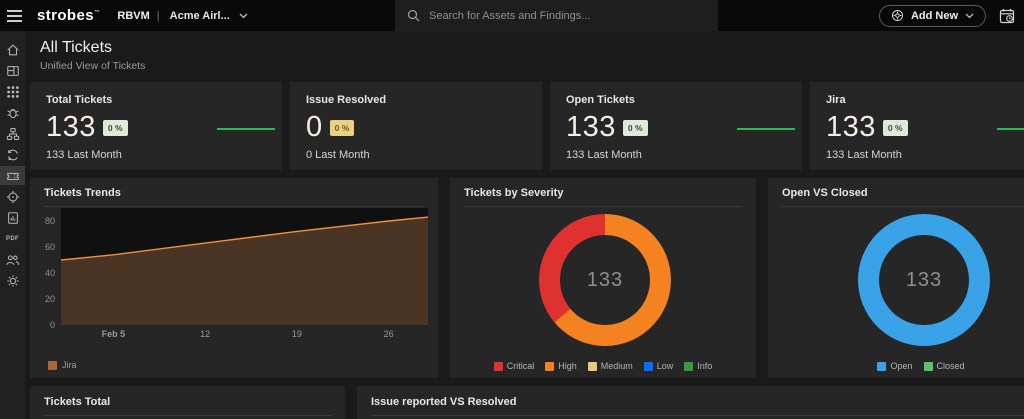  I want to click on logo-text: strobes, so click(65, 15).